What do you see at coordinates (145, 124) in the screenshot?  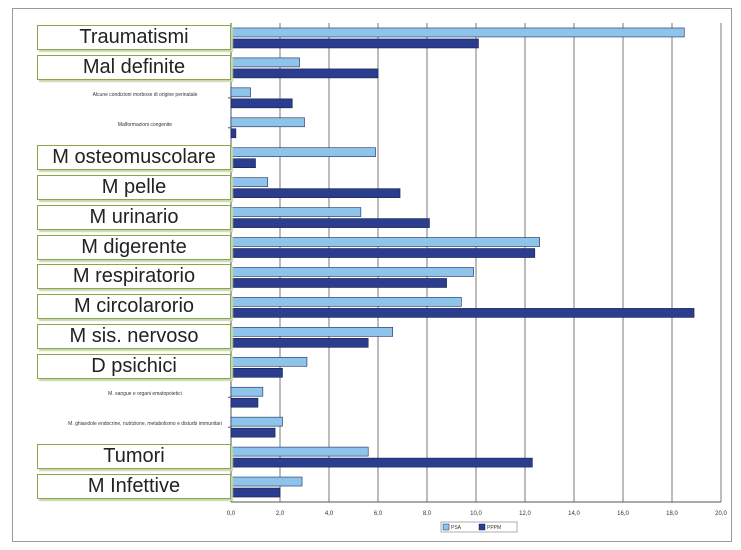 I see `category-label: Malformazioni congenite` at bounding box center [145, 124].